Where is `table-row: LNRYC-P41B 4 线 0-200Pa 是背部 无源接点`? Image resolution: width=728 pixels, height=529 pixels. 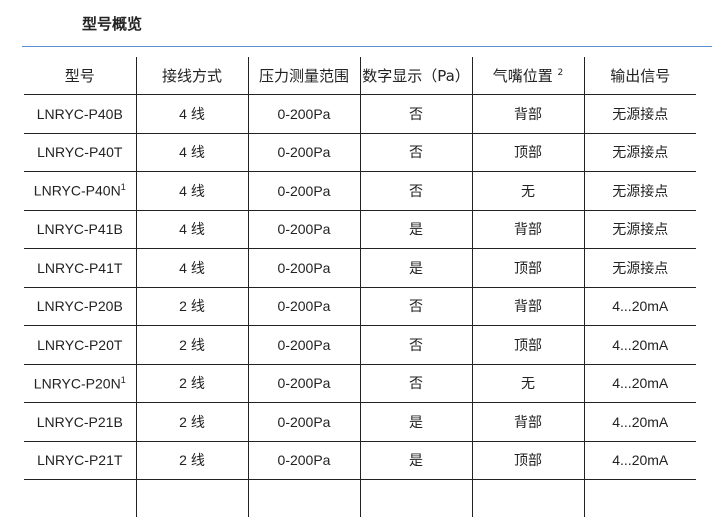 table-row: LNRYC-P41B 4 线 0-200Pa 是背部 无源接点 is located at coordinates (360, 229).